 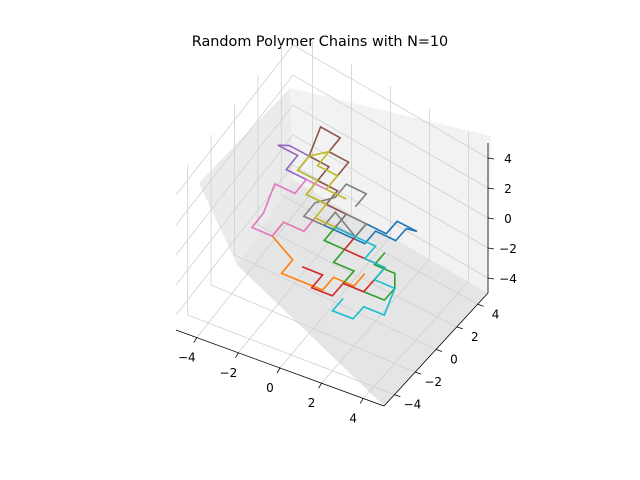 What do you see at coordinates (320, 42) in the screenshot?
I see `chart-title: Random Polymer Chains with N=10` at bounding box center [320, 42].